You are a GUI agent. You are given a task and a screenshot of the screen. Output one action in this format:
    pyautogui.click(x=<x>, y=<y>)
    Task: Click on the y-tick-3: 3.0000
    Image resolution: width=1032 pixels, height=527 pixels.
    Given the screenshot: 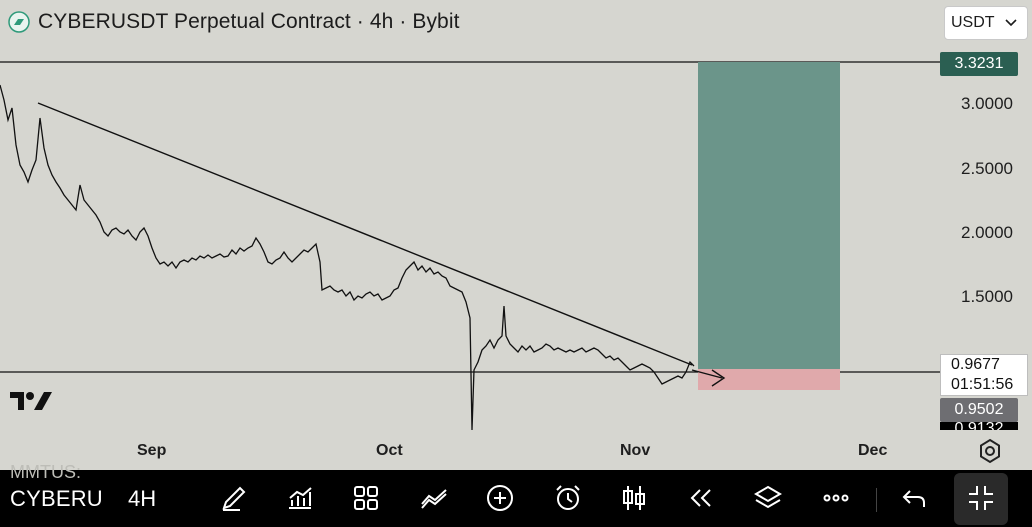 What is the action you would take?
    pyautogui.click(x=987, y=103)
    